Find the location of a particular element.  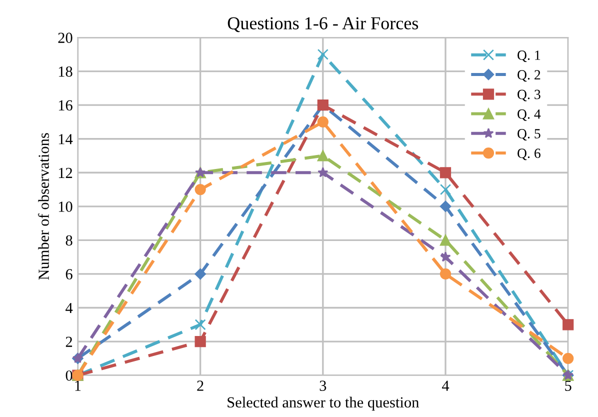

y-tick-label: 6 is located at coordinates (69, 274).